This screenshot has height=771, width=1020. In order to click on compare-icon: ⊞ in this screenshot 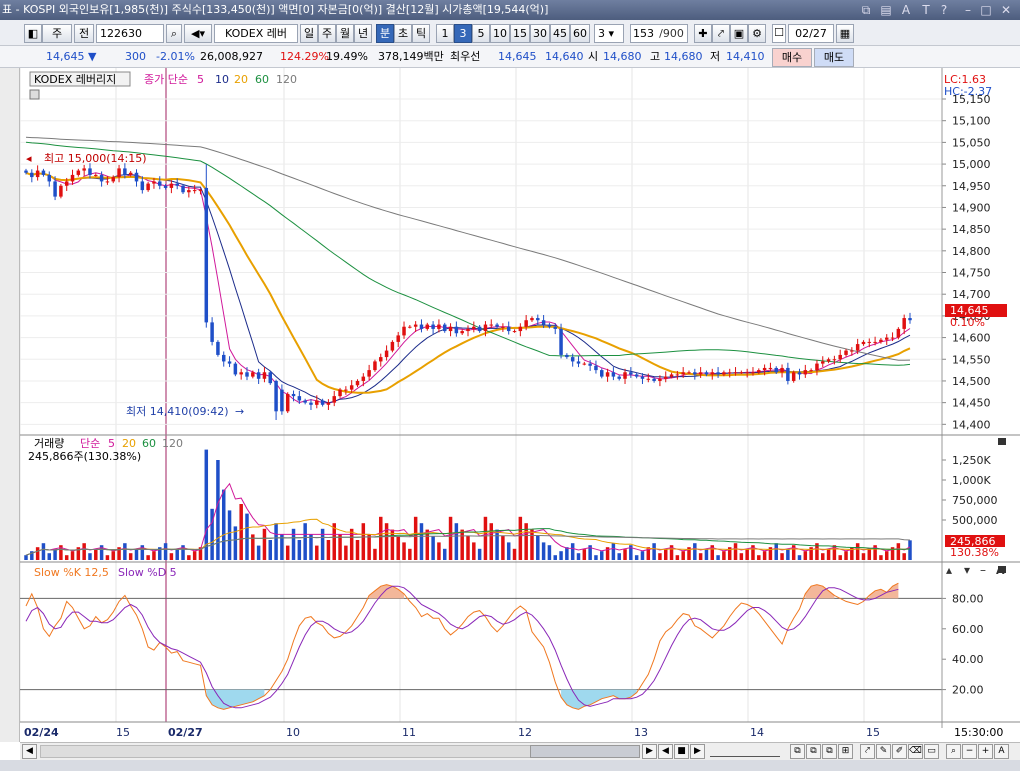, I will do `click(845, 751)`.